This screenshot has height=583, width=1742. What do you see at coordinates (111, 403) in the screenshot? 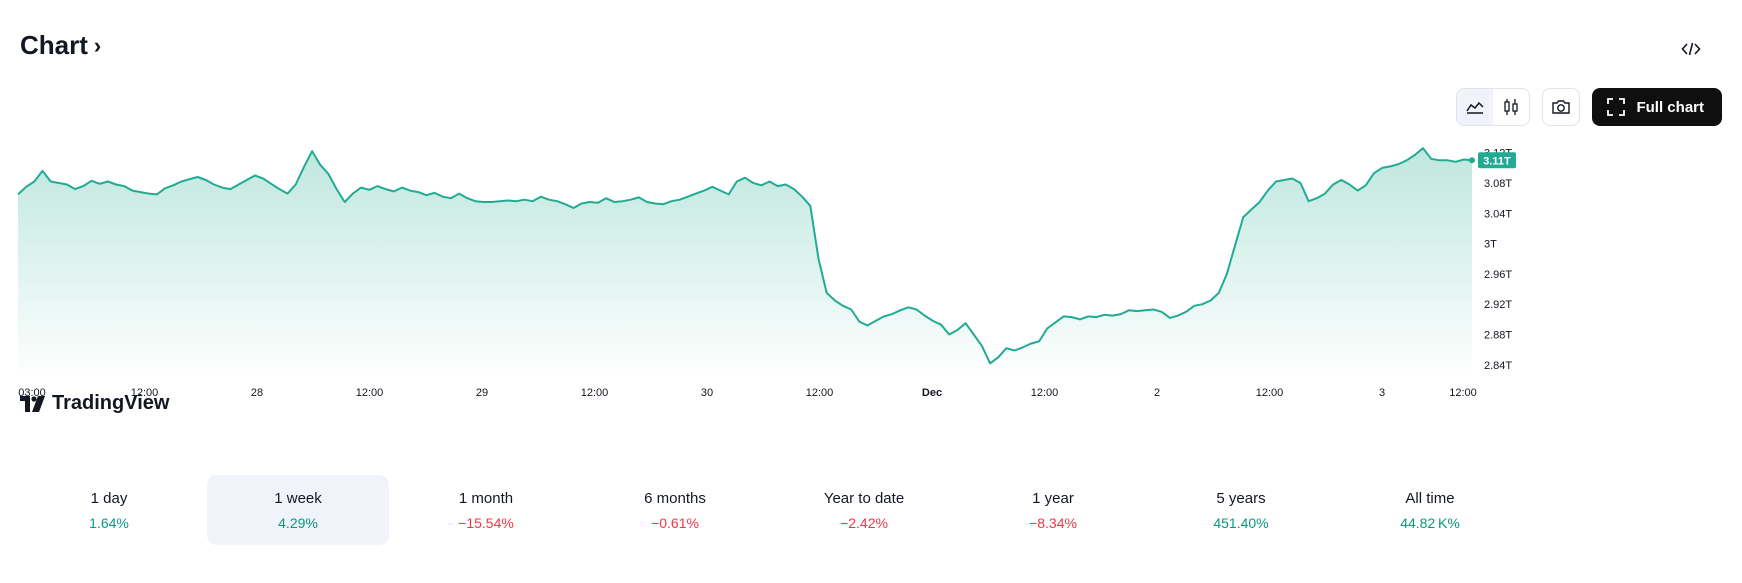
I see `watermark-text: TradingView` at bounding box center [111, 403].